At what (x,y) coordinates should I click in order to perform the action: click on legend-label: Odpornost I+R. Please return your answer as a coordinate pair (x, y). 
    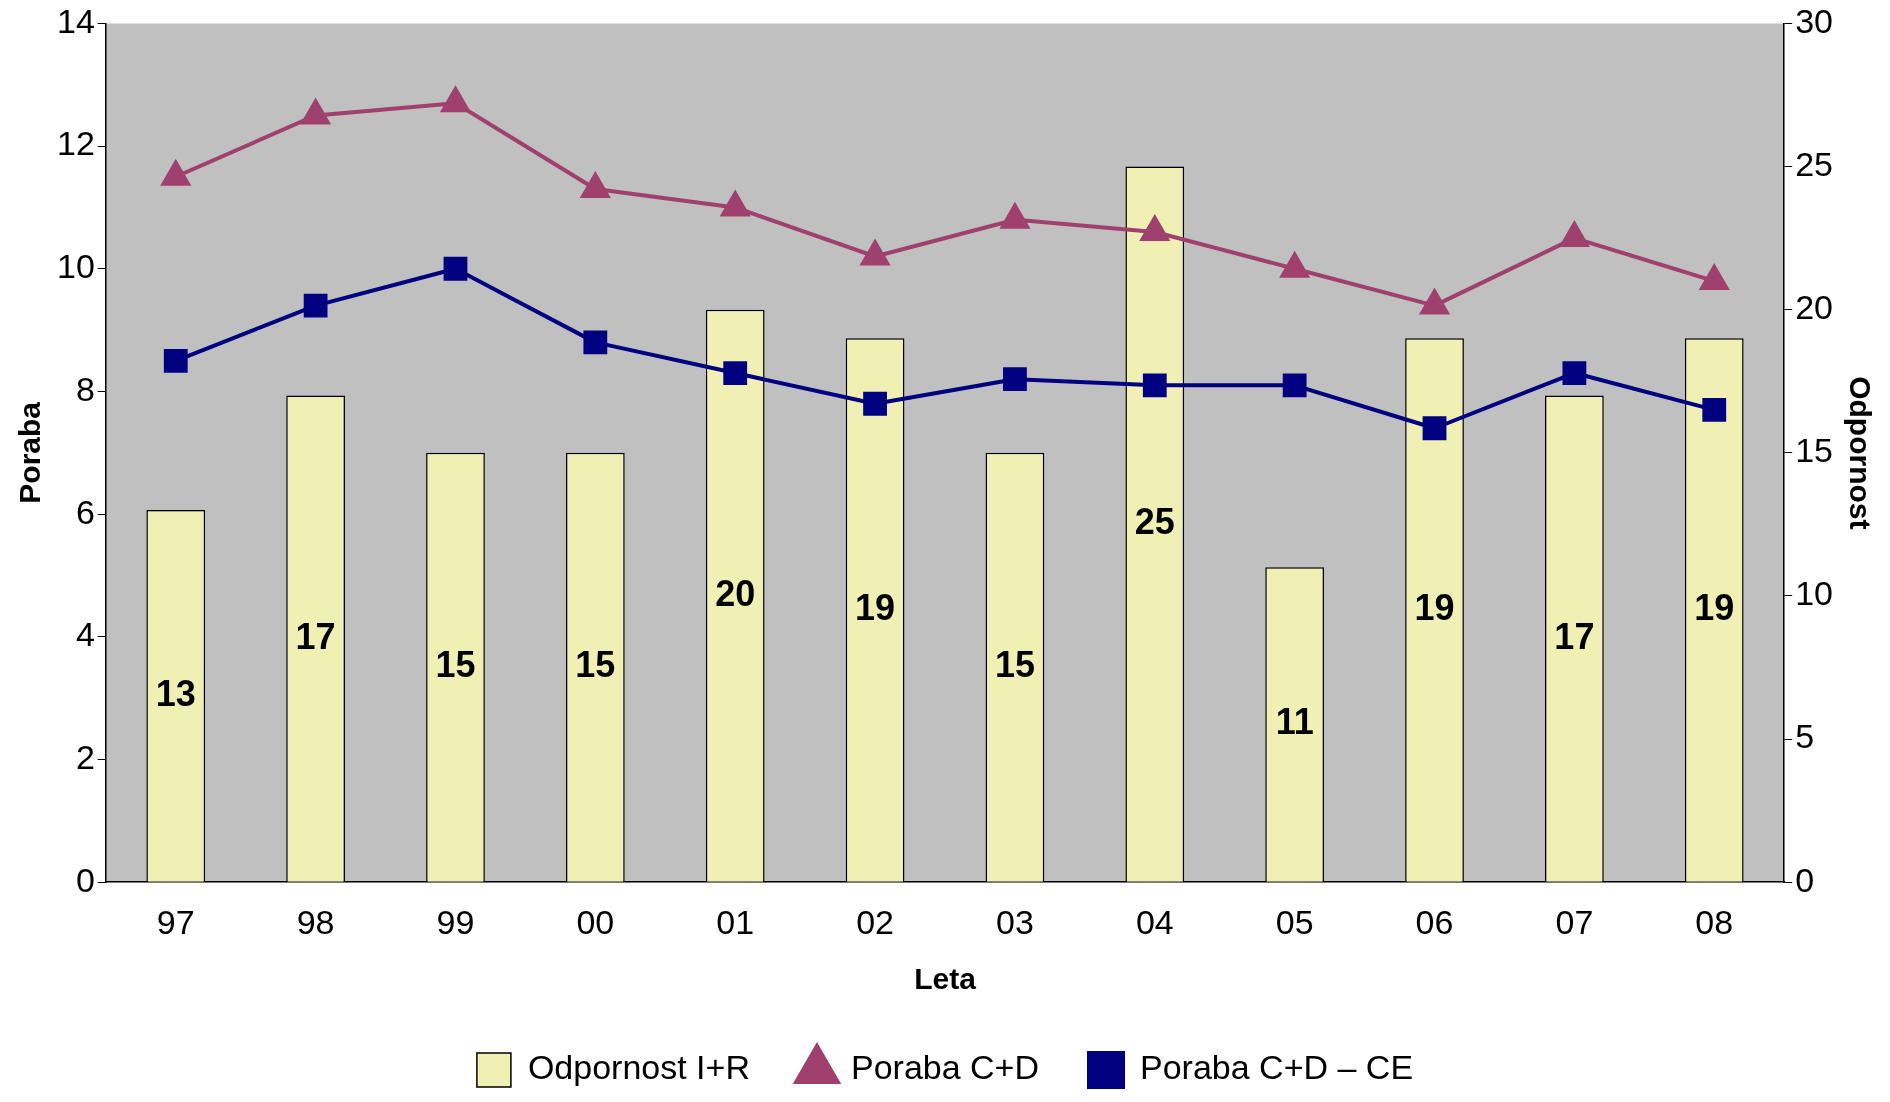
    Looking at the image, I should click on (638, 1067).